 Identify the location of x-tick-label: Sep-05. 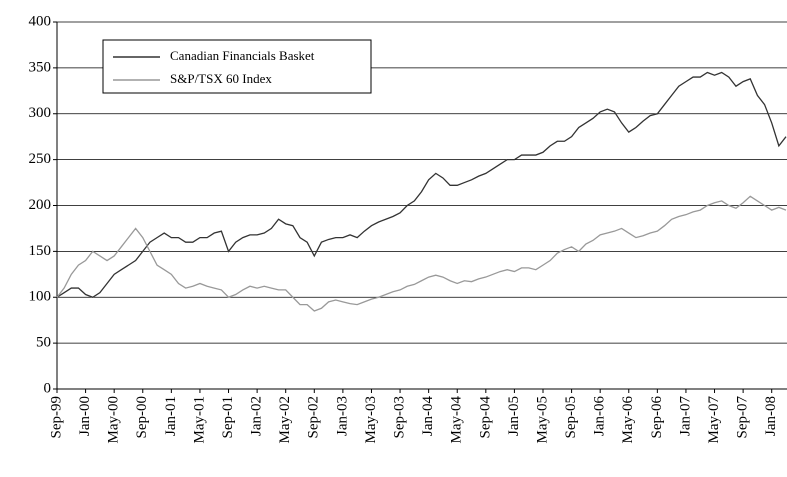
(571, 417).